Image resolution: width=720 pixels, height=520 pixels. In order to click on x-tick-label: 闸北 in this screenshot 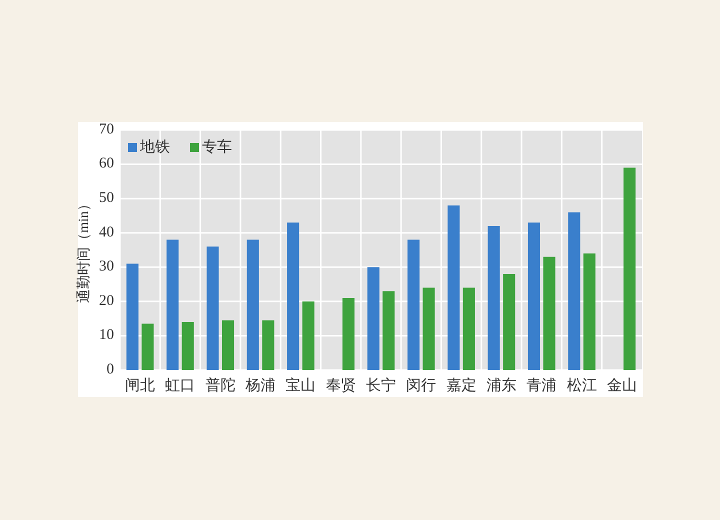, I will do `click(140, 385)`.